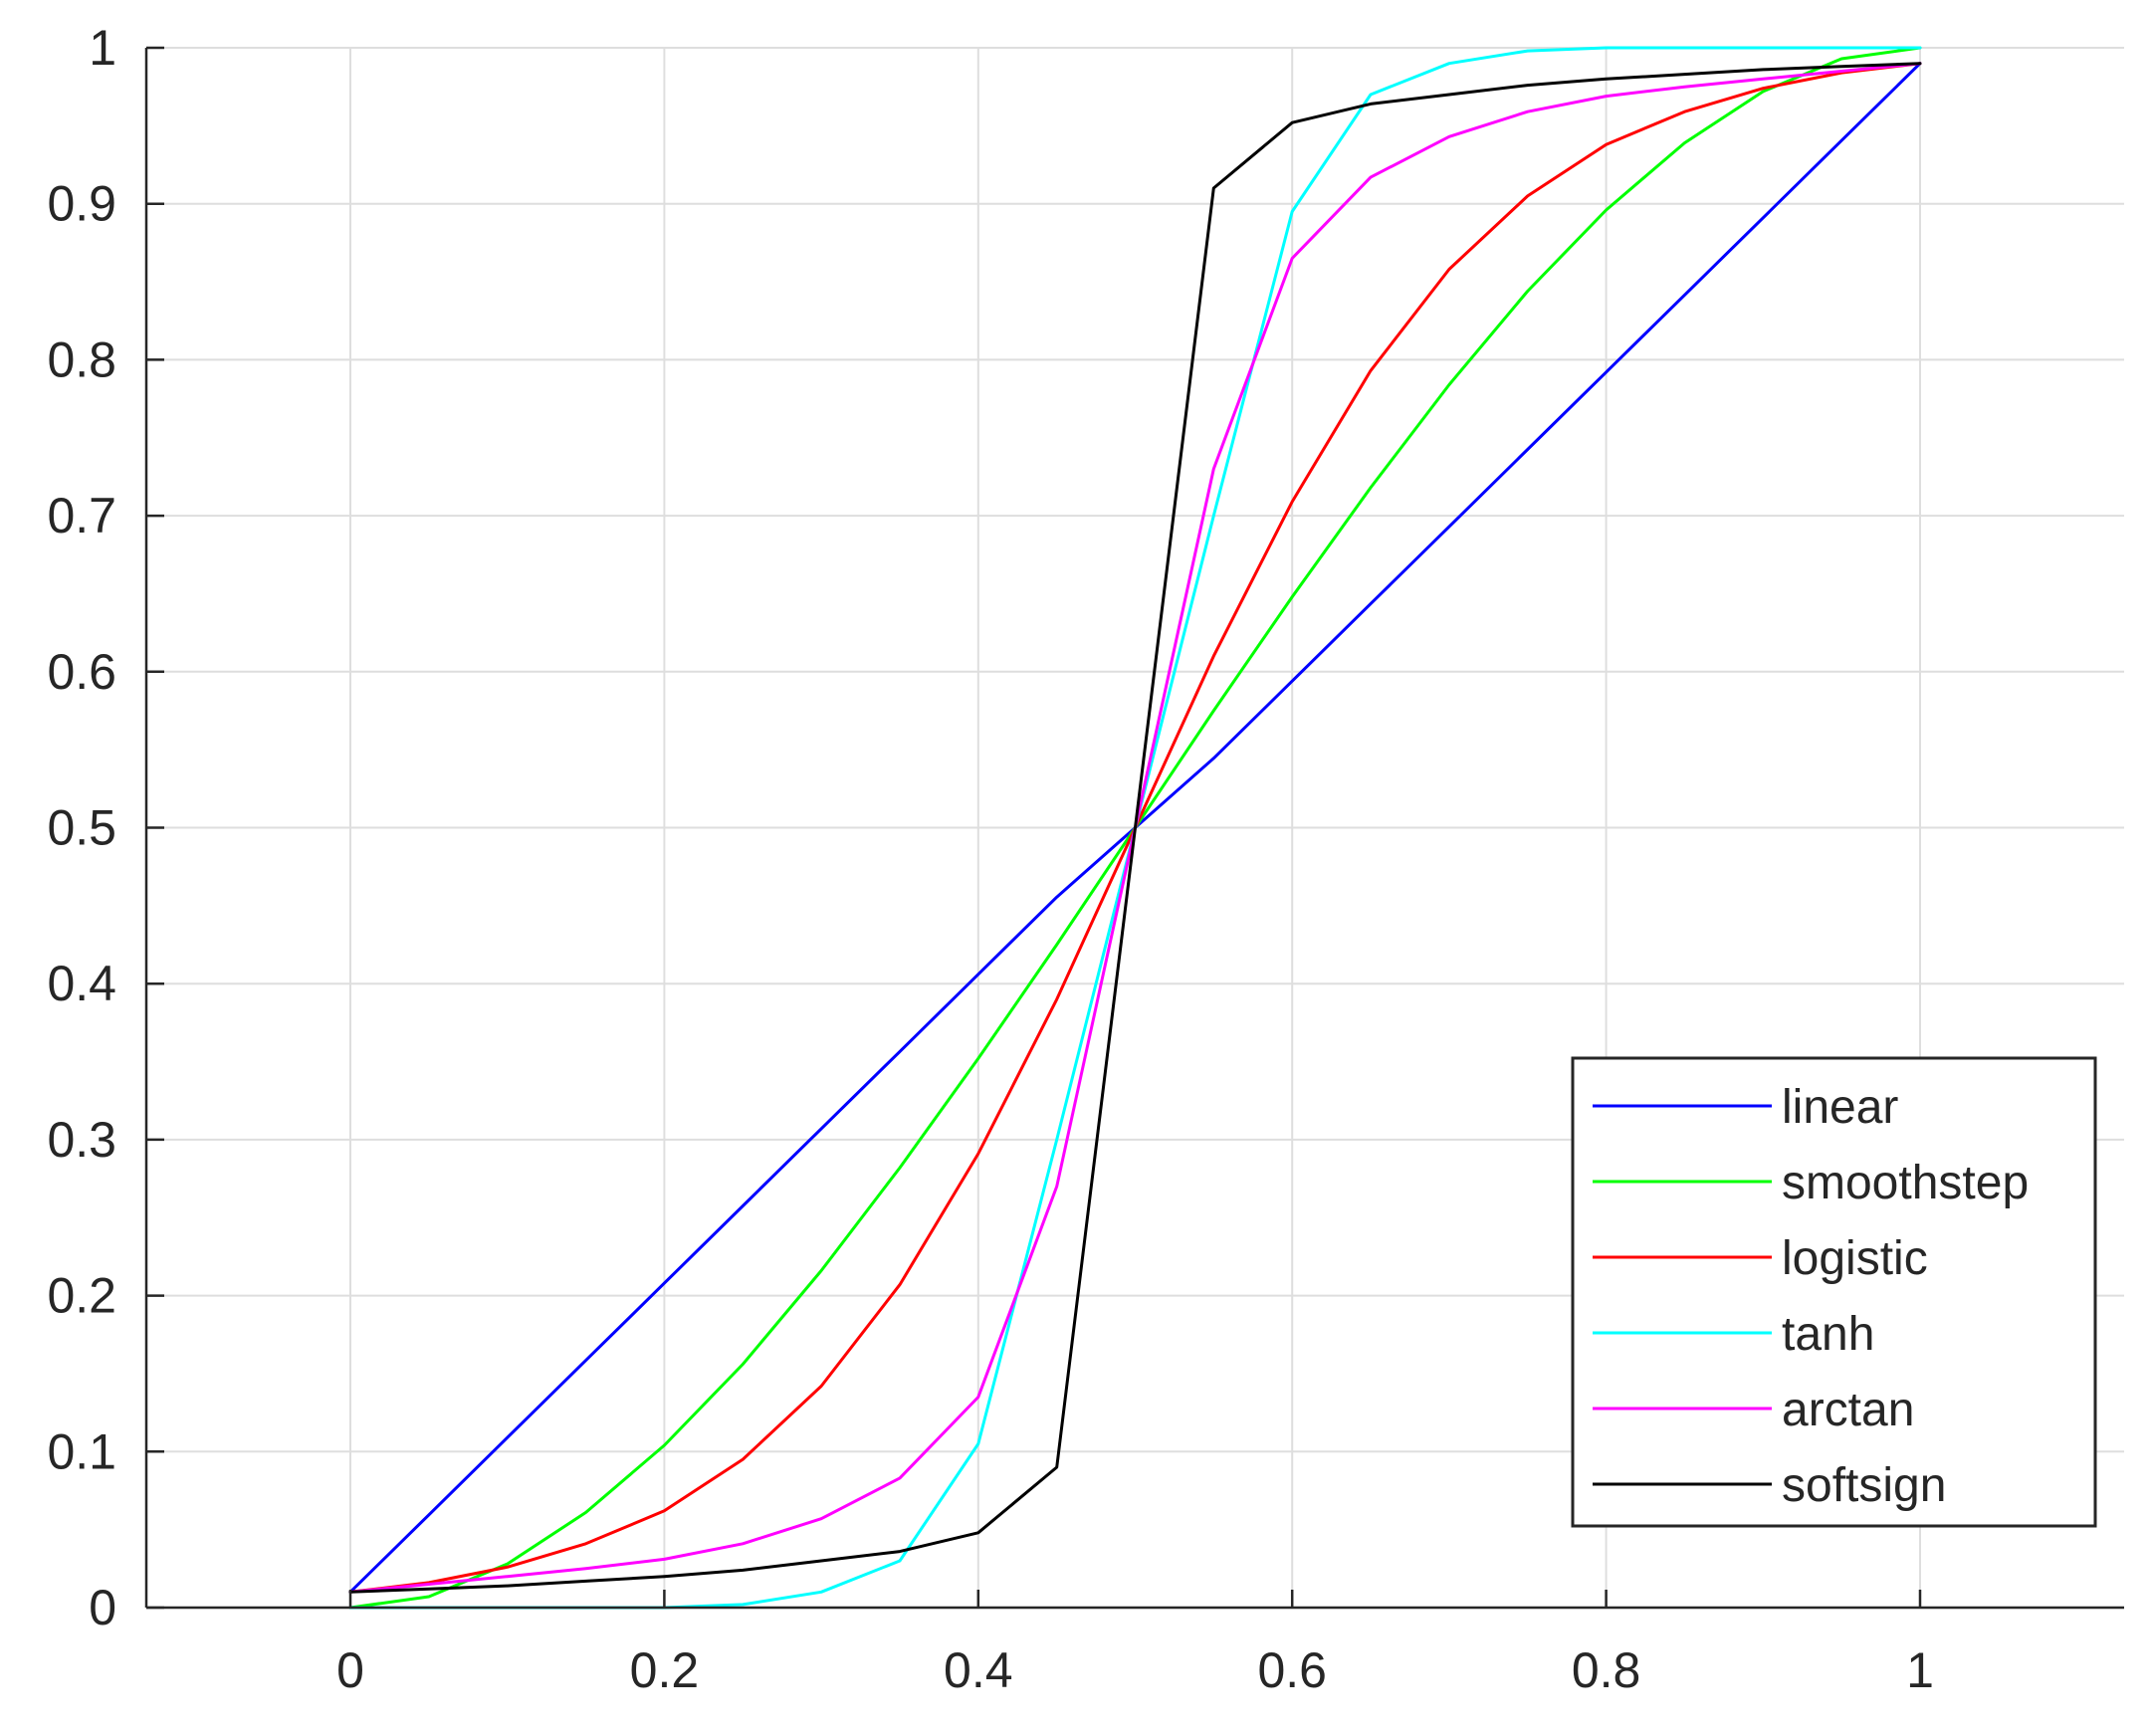 The width and height of the screenshot is (2151, 1736). I want to click on y-tick-label: 0.8, so click(81, 359).